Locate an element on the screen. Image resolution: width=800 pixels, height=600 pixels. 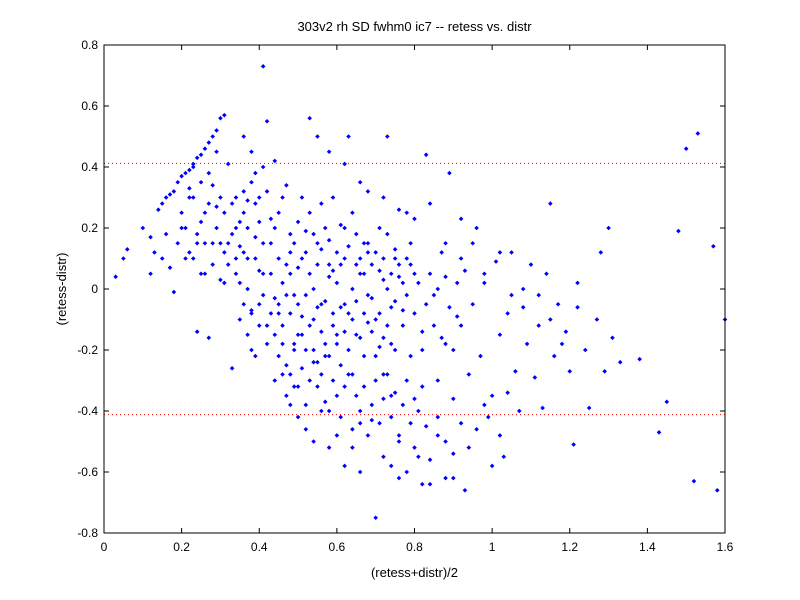
x-tick-label: 1 is located at coordinates (492, 547).